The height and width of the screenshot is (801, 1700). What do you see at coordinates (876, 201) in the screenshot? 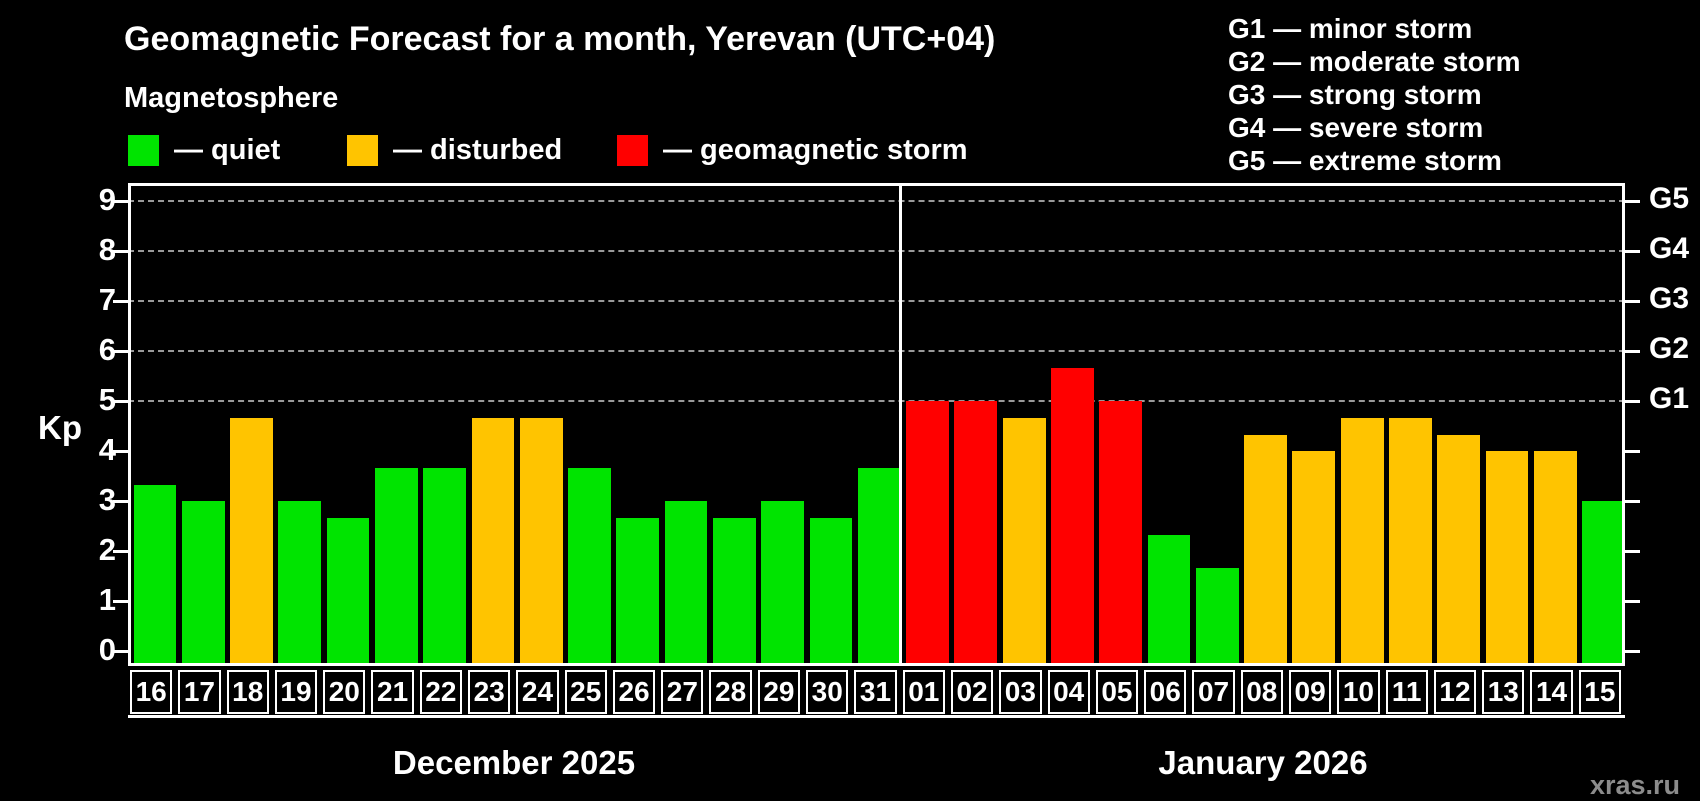
I see `gridline-kp9` at bounding box center [876, 201].